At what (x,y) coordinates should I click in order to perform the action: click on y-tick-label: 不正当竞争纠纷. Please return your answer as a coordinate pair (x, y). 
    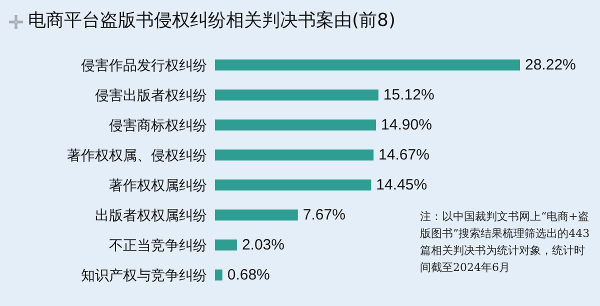
    Looking at the image, I should click on (158, 245).